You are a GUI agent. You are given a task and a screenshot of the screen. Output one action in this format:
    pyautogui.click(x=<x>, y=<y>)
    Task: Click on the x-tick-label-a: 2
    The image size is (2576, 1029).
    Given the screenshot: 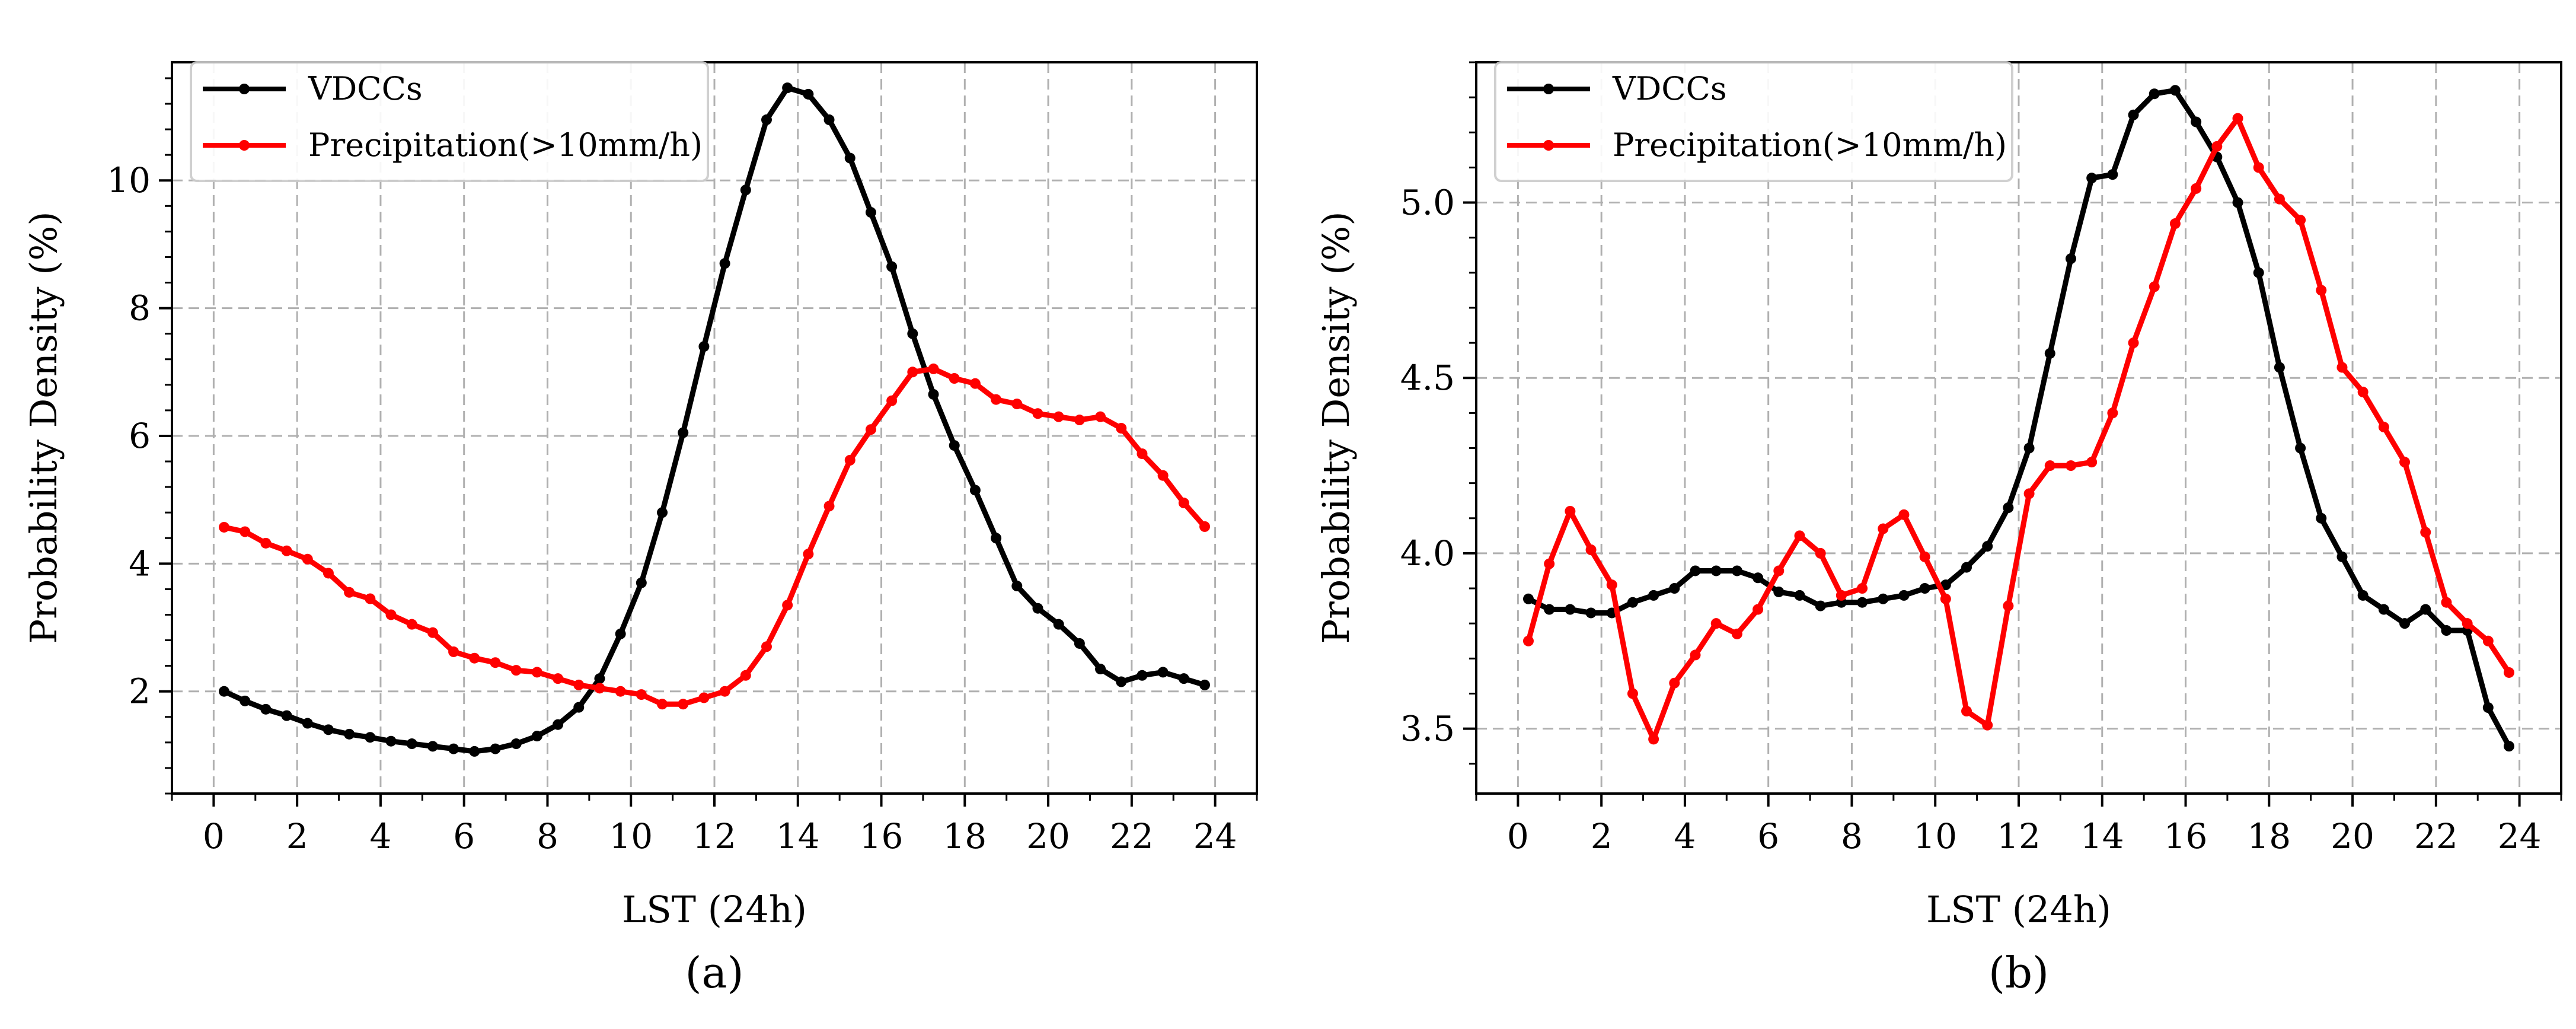 What is the action you would take?
    pyautogui.click(x=297, y=836)
    